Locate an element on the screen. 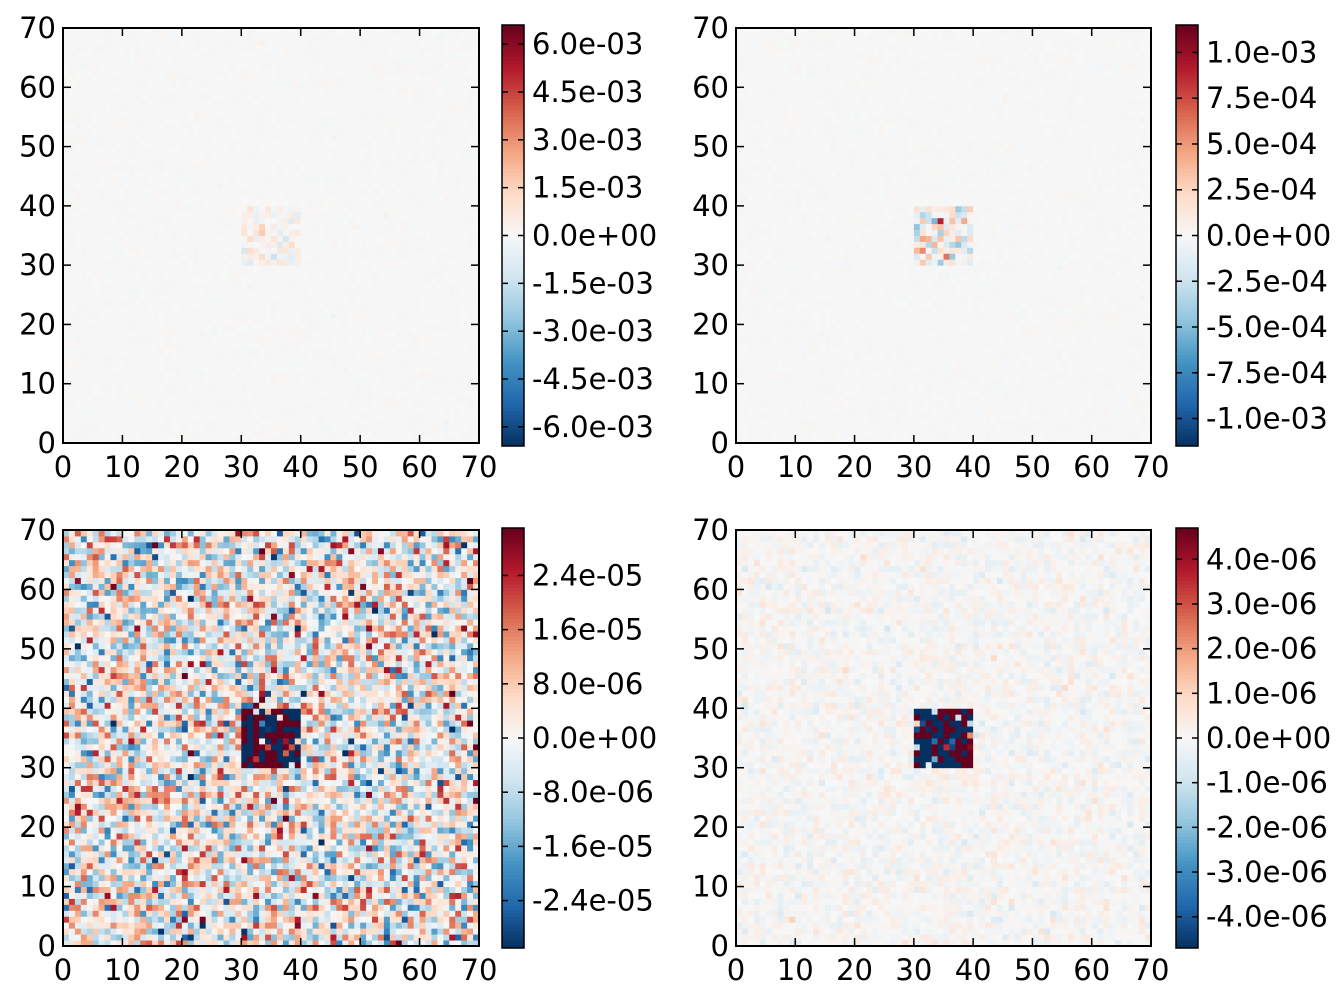  y-tick-label: 0 is located at coordinates (47, 443).